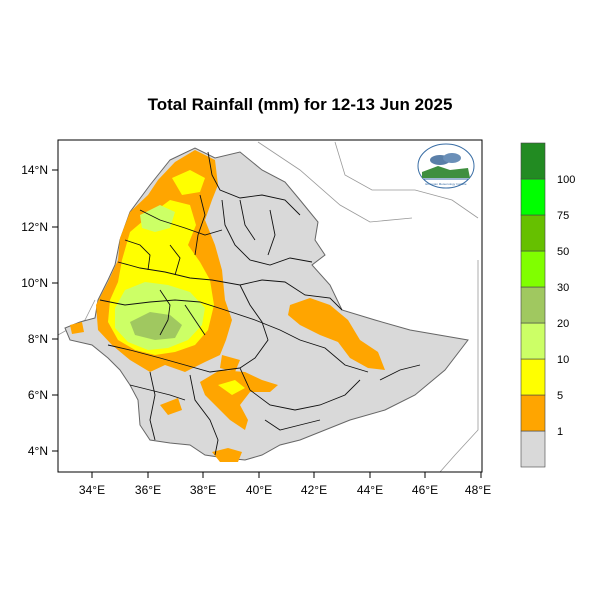 Image resolution: width=600 pixels, height=600 pixels. I want to click on lat-tick-label: 14°N, so click(34, 170).